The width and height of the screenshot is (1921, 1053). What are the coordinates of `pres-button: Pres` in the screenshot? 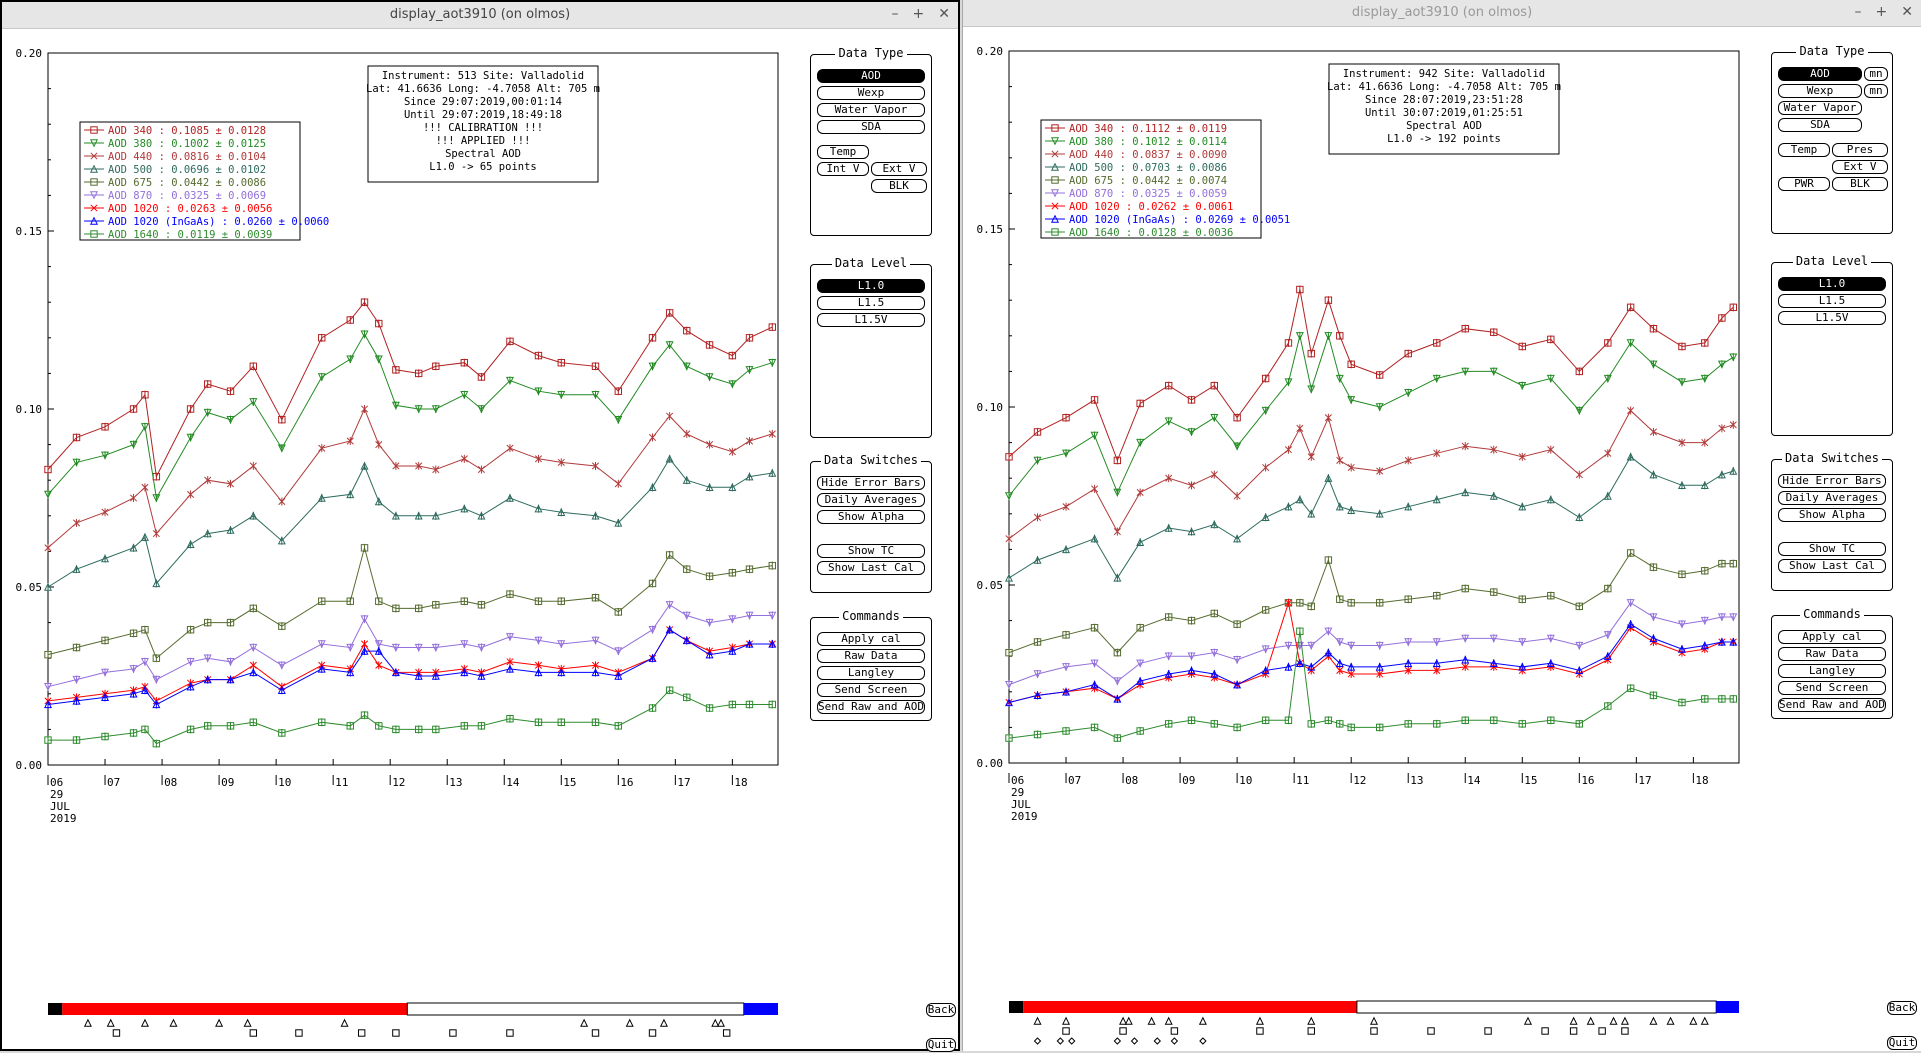 It's located at (1860, 150).